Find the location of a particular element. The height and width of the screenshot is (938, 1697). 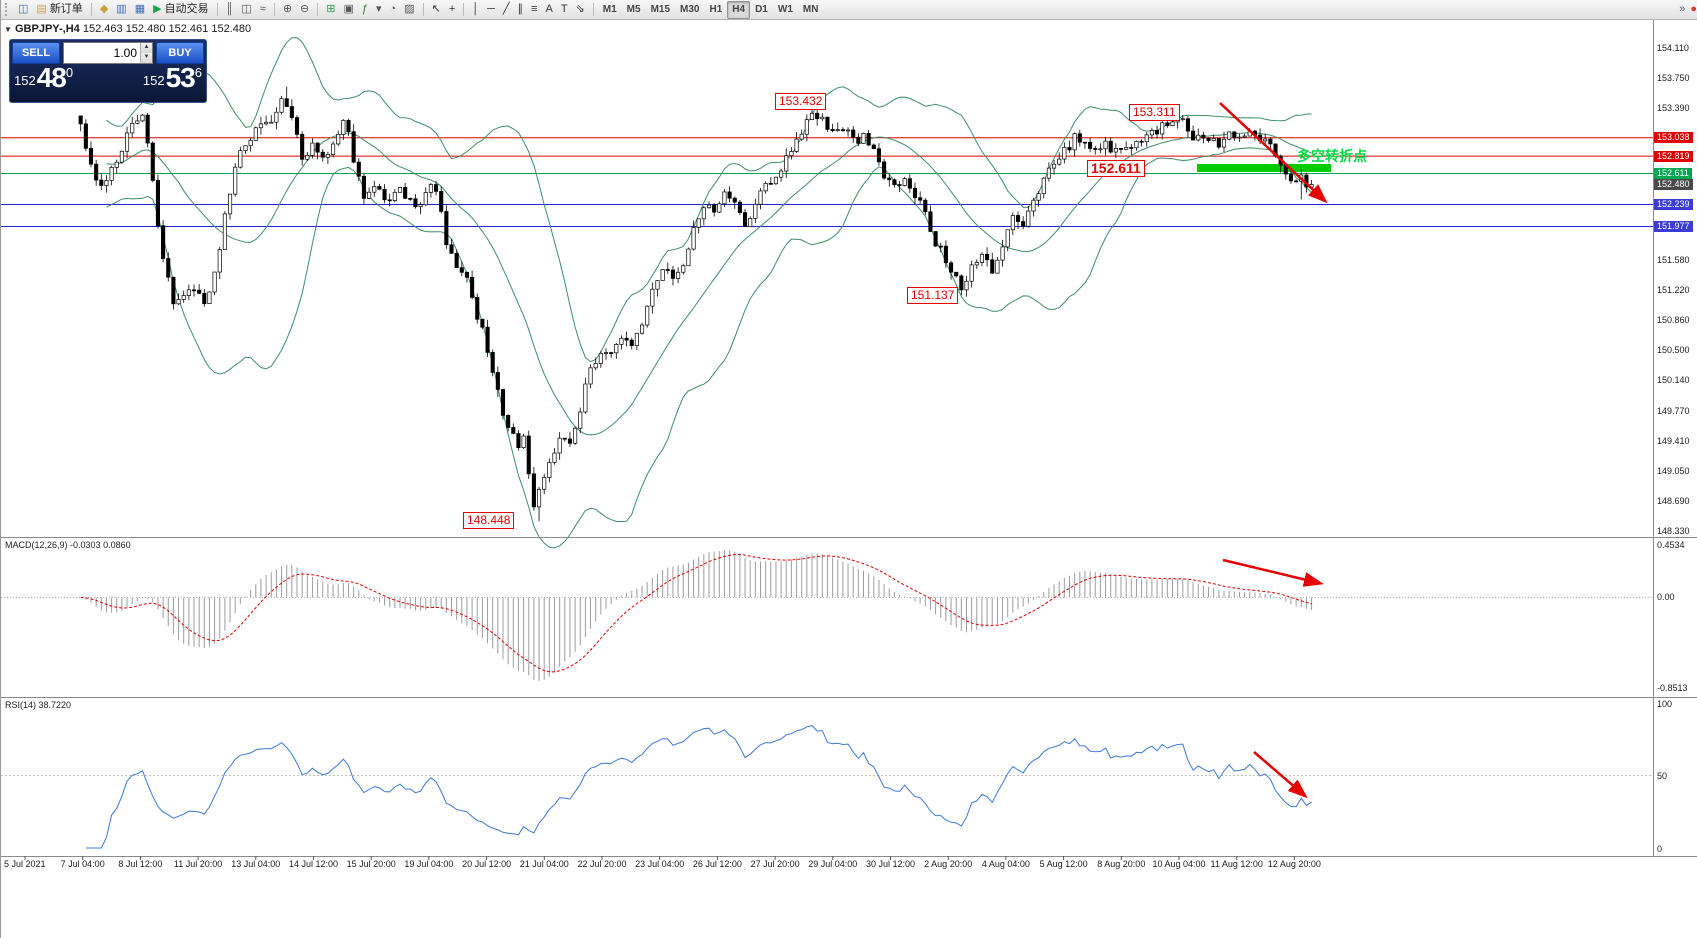

zoom-in-button: ⊕ is located at coordinates (287, 9).